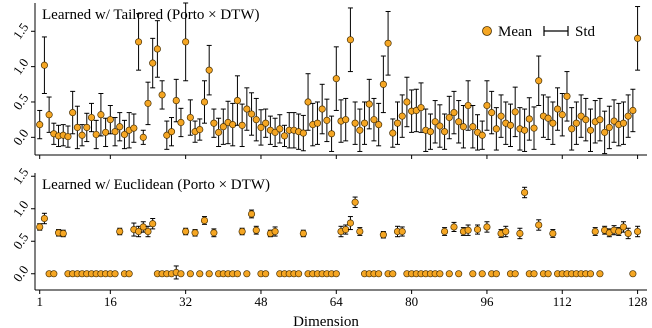  What do you see at coordinates (515, 32) in the screenshot?
I see `legend-mean-label: Mean` at bounding box center [515, 32].